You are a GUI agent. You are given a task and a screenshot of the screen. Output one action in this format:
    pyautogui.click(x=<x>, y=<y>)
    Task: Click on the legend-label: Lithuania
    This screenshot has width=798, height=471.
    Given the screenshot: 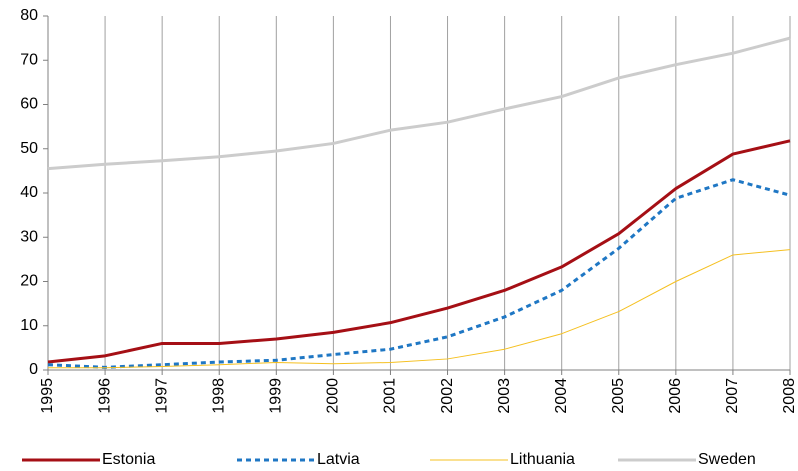 What is the action you would take?
    pyautogui.click(x=542, y=459)
    